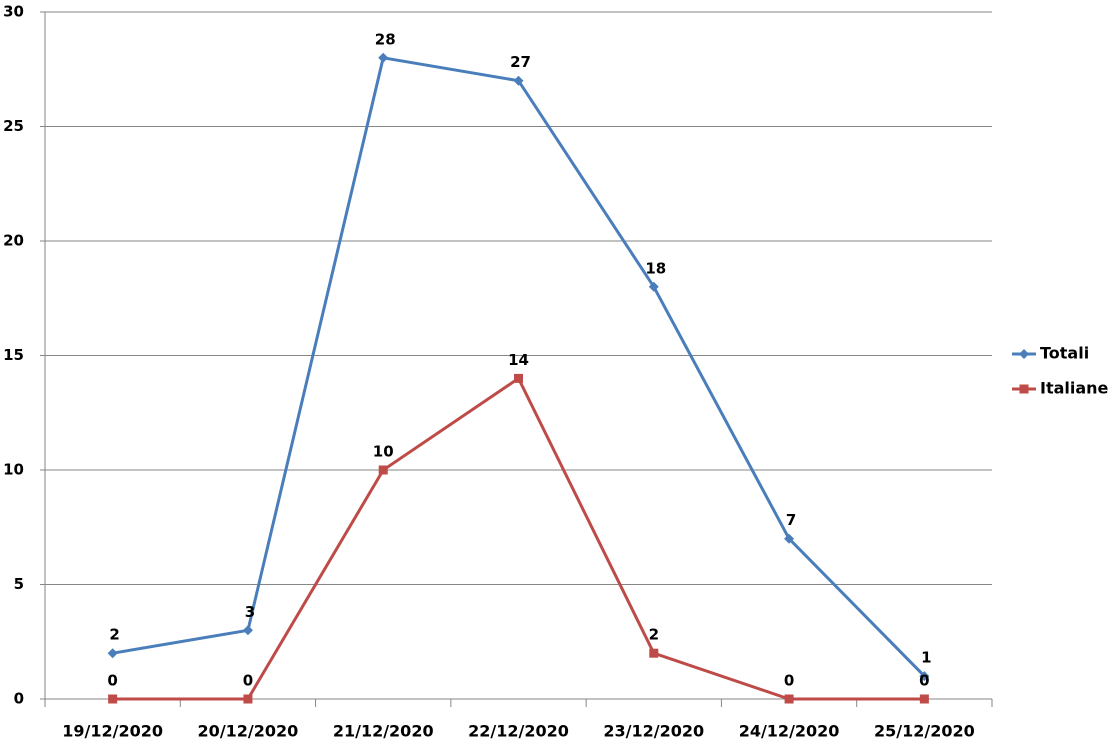 The width and height of the screenshot is (1117, 747). Describe the element at coordinates (13, 12) in the screenshot. I see `y-tick-label: 30` at that location.